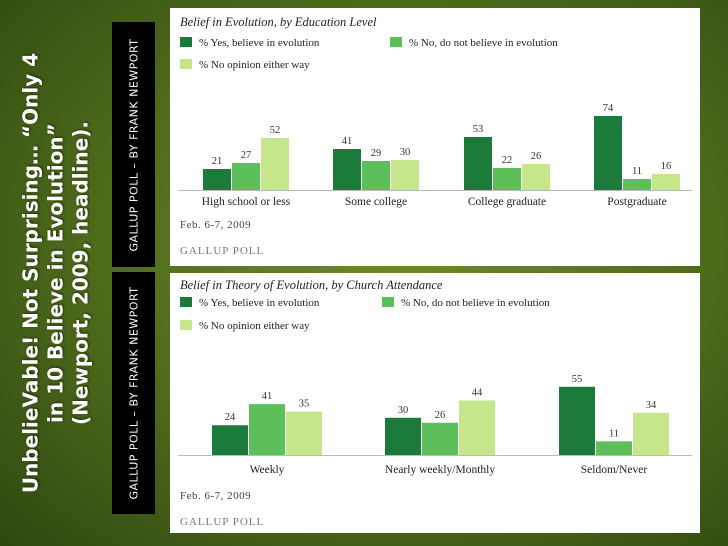 Image resolution: width=728 pixels, height=546 pixels. I want to click on category-label-education-0: High school or less, so click(246, 202).